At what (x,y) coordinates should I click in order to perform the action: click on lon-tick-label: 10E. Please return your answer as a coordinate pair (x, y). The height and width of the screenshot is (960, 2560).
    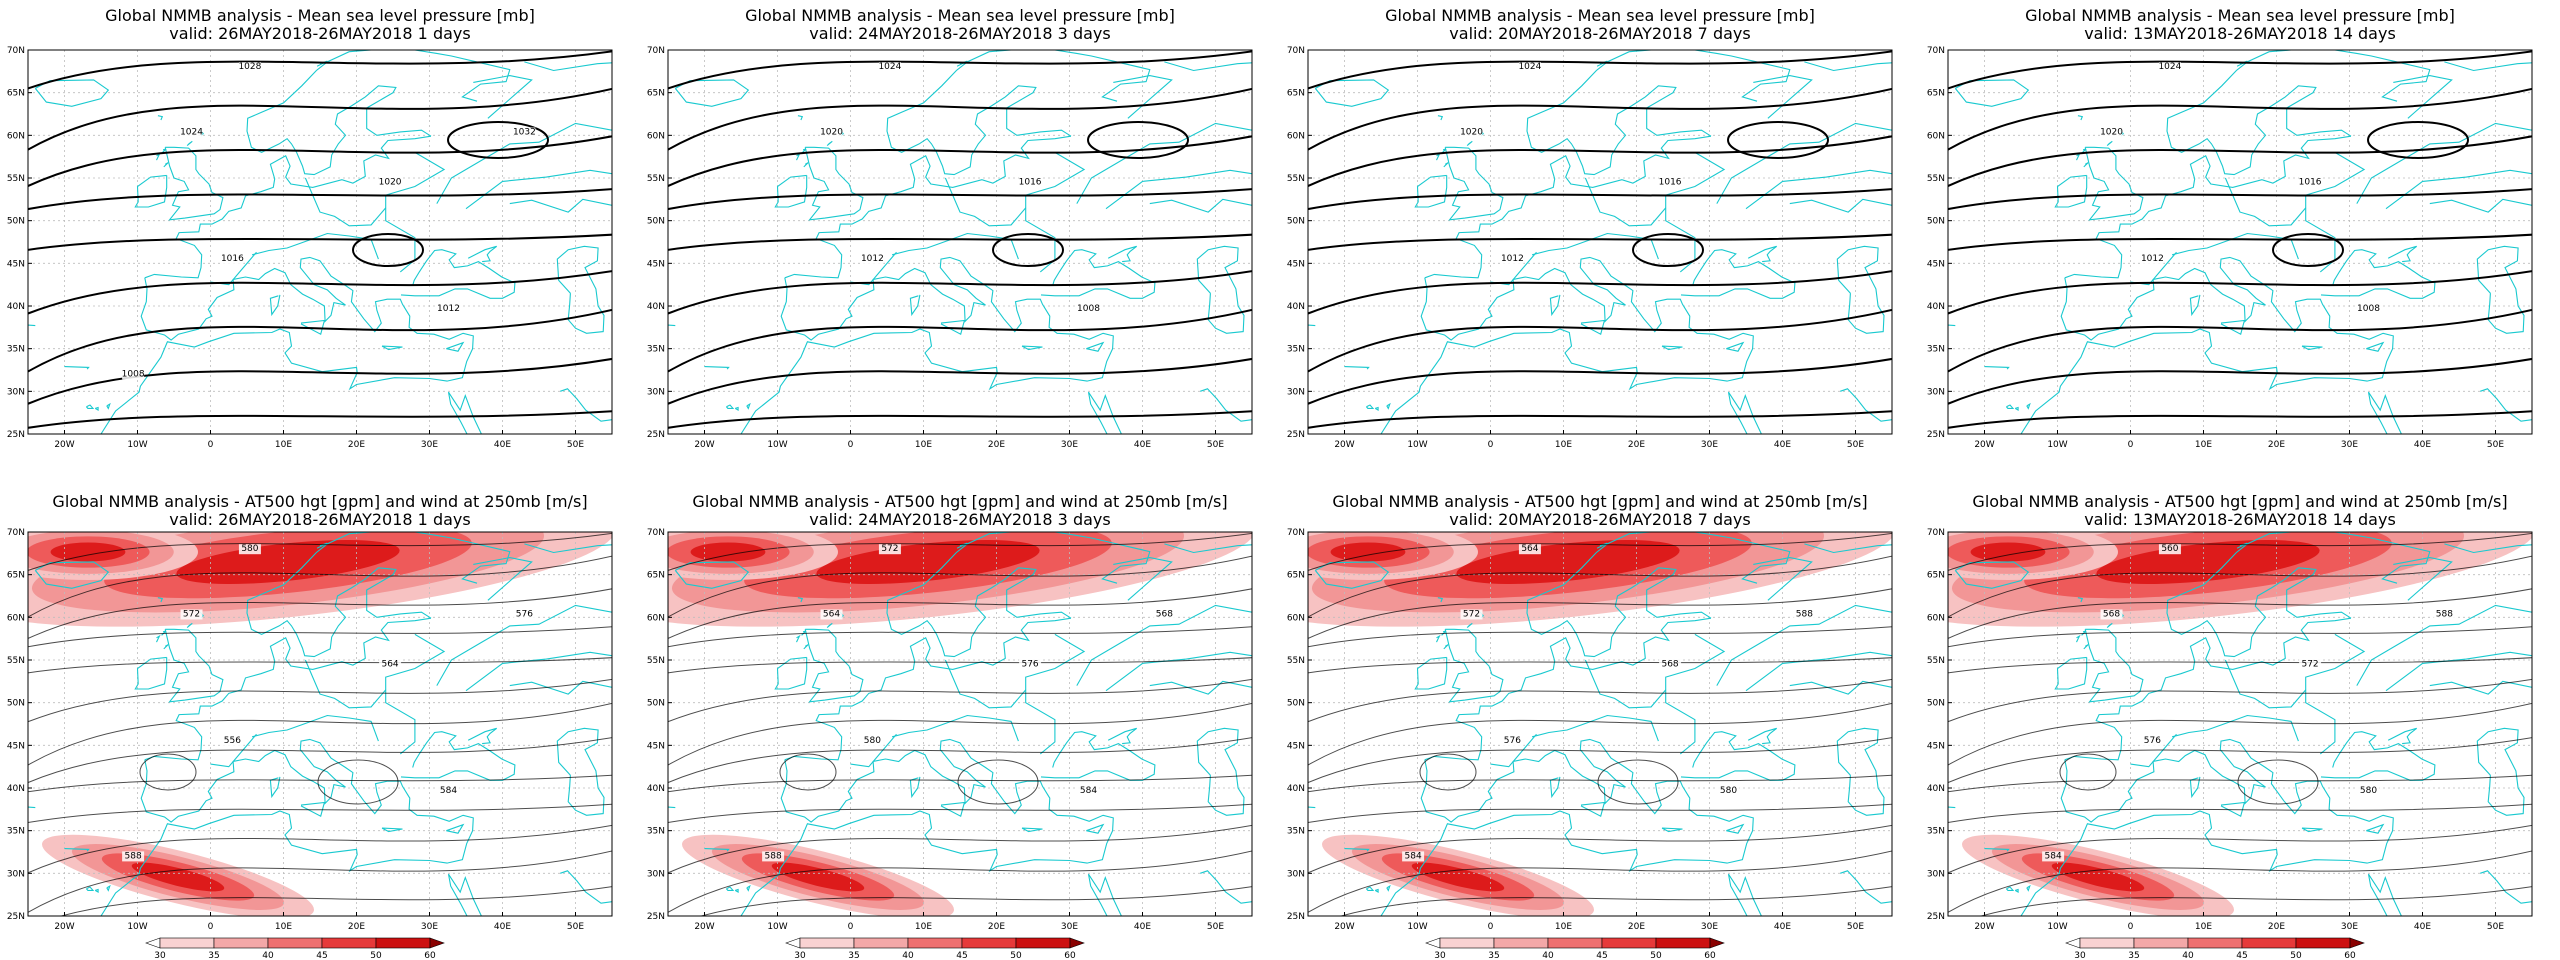
    Looking at the image, I should click on (1563, 445).